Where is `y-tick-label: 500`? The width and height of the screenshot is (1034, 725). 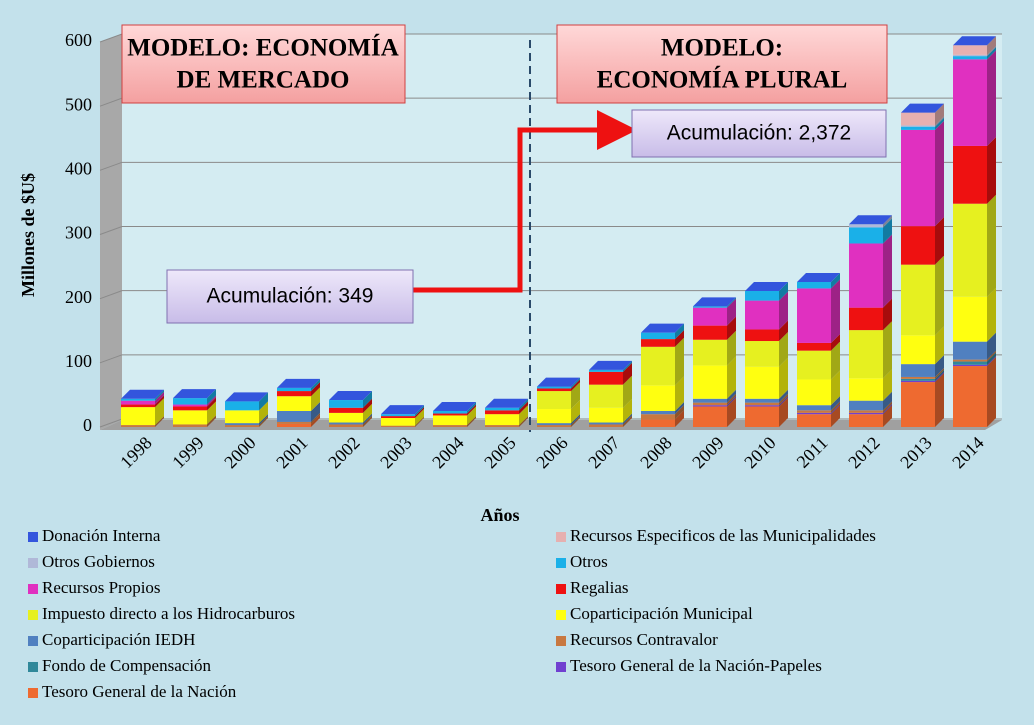 y-tick-label: 500 is located at coordinates (78, 104).